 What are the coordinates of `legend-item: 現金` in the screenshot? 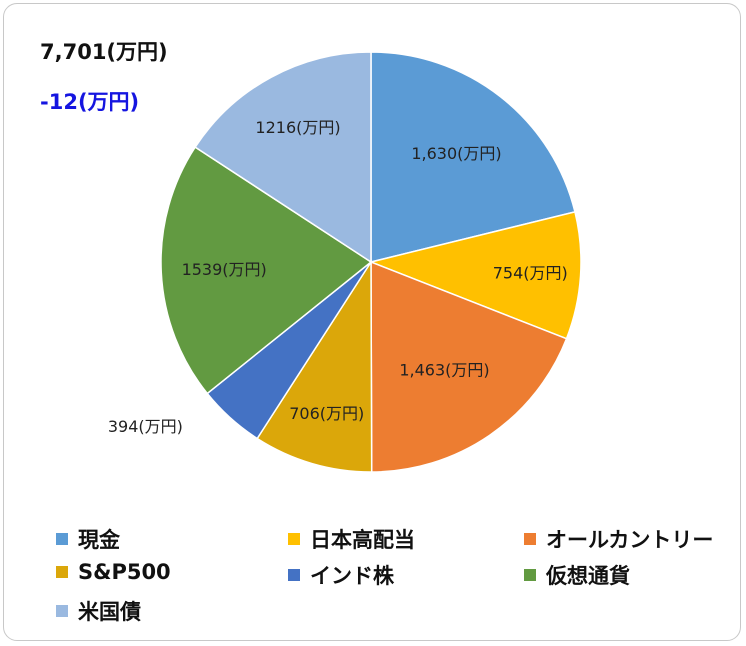 It's located at (88, 539).